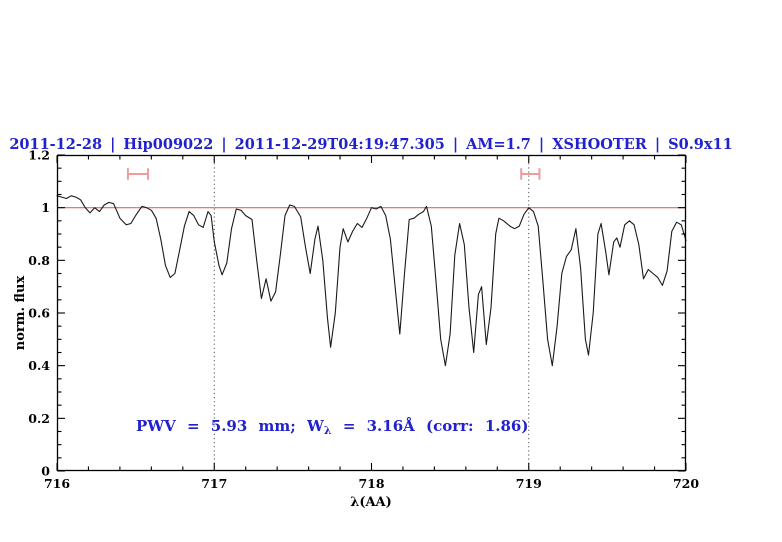 This screenshot has width=782, height=542. Describe the element at coordinates (328, 430) in the screenshot. I see `pwv-annotation-subscript: λ` at that location.